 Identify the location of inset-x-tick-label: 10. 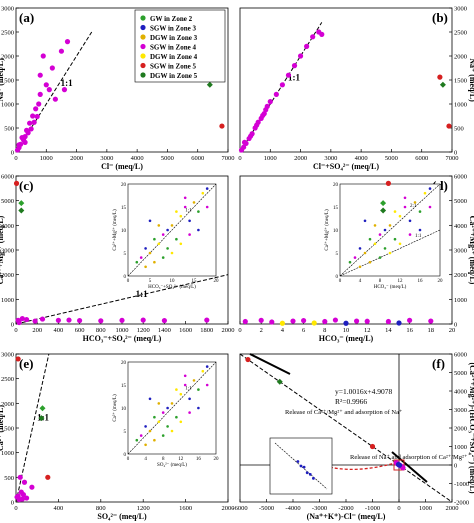
(173, 281).